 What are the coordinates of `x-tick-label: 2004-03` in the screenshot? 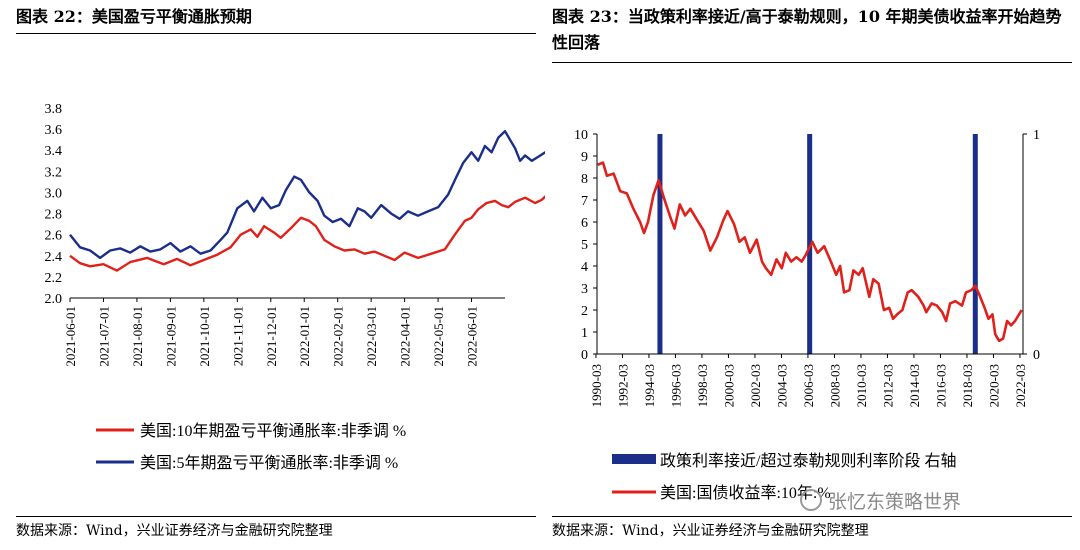 It's located at (781, 385).